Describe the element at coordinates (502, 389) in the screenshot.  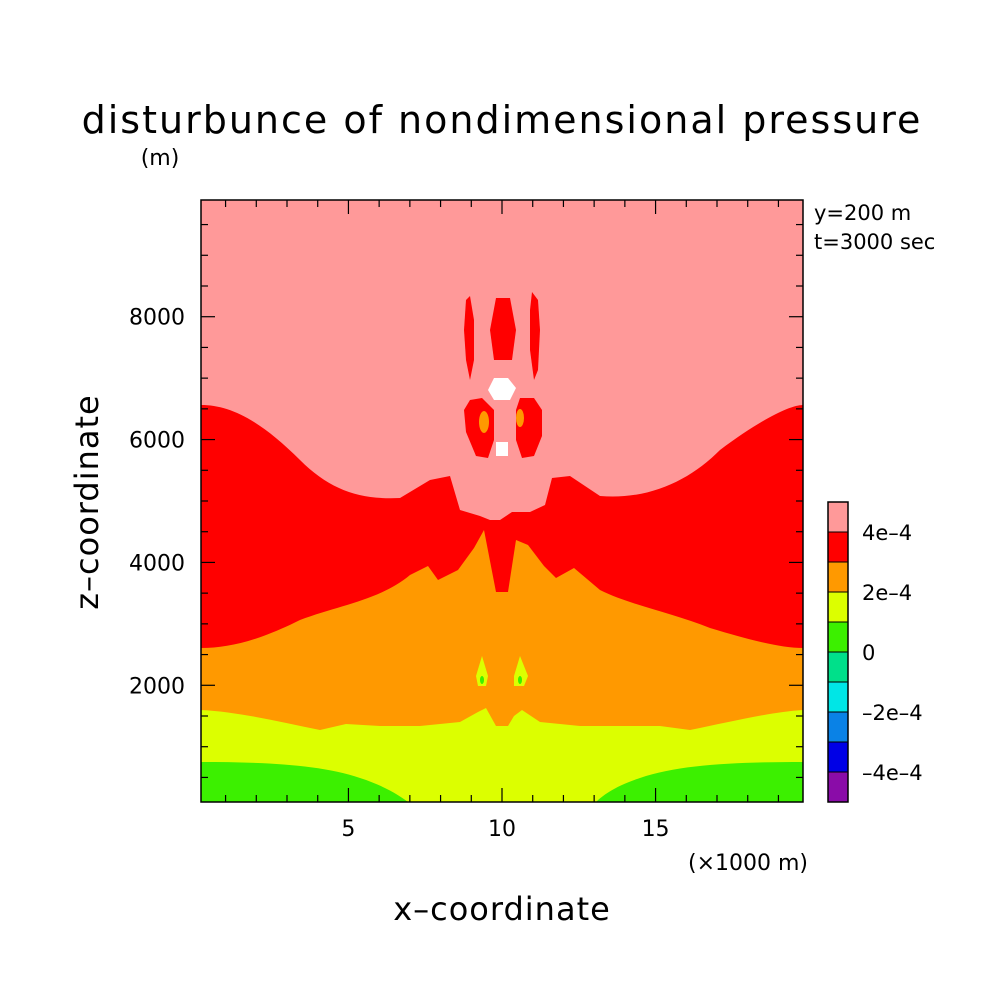
I see `field-white-cell-upper` at that location.